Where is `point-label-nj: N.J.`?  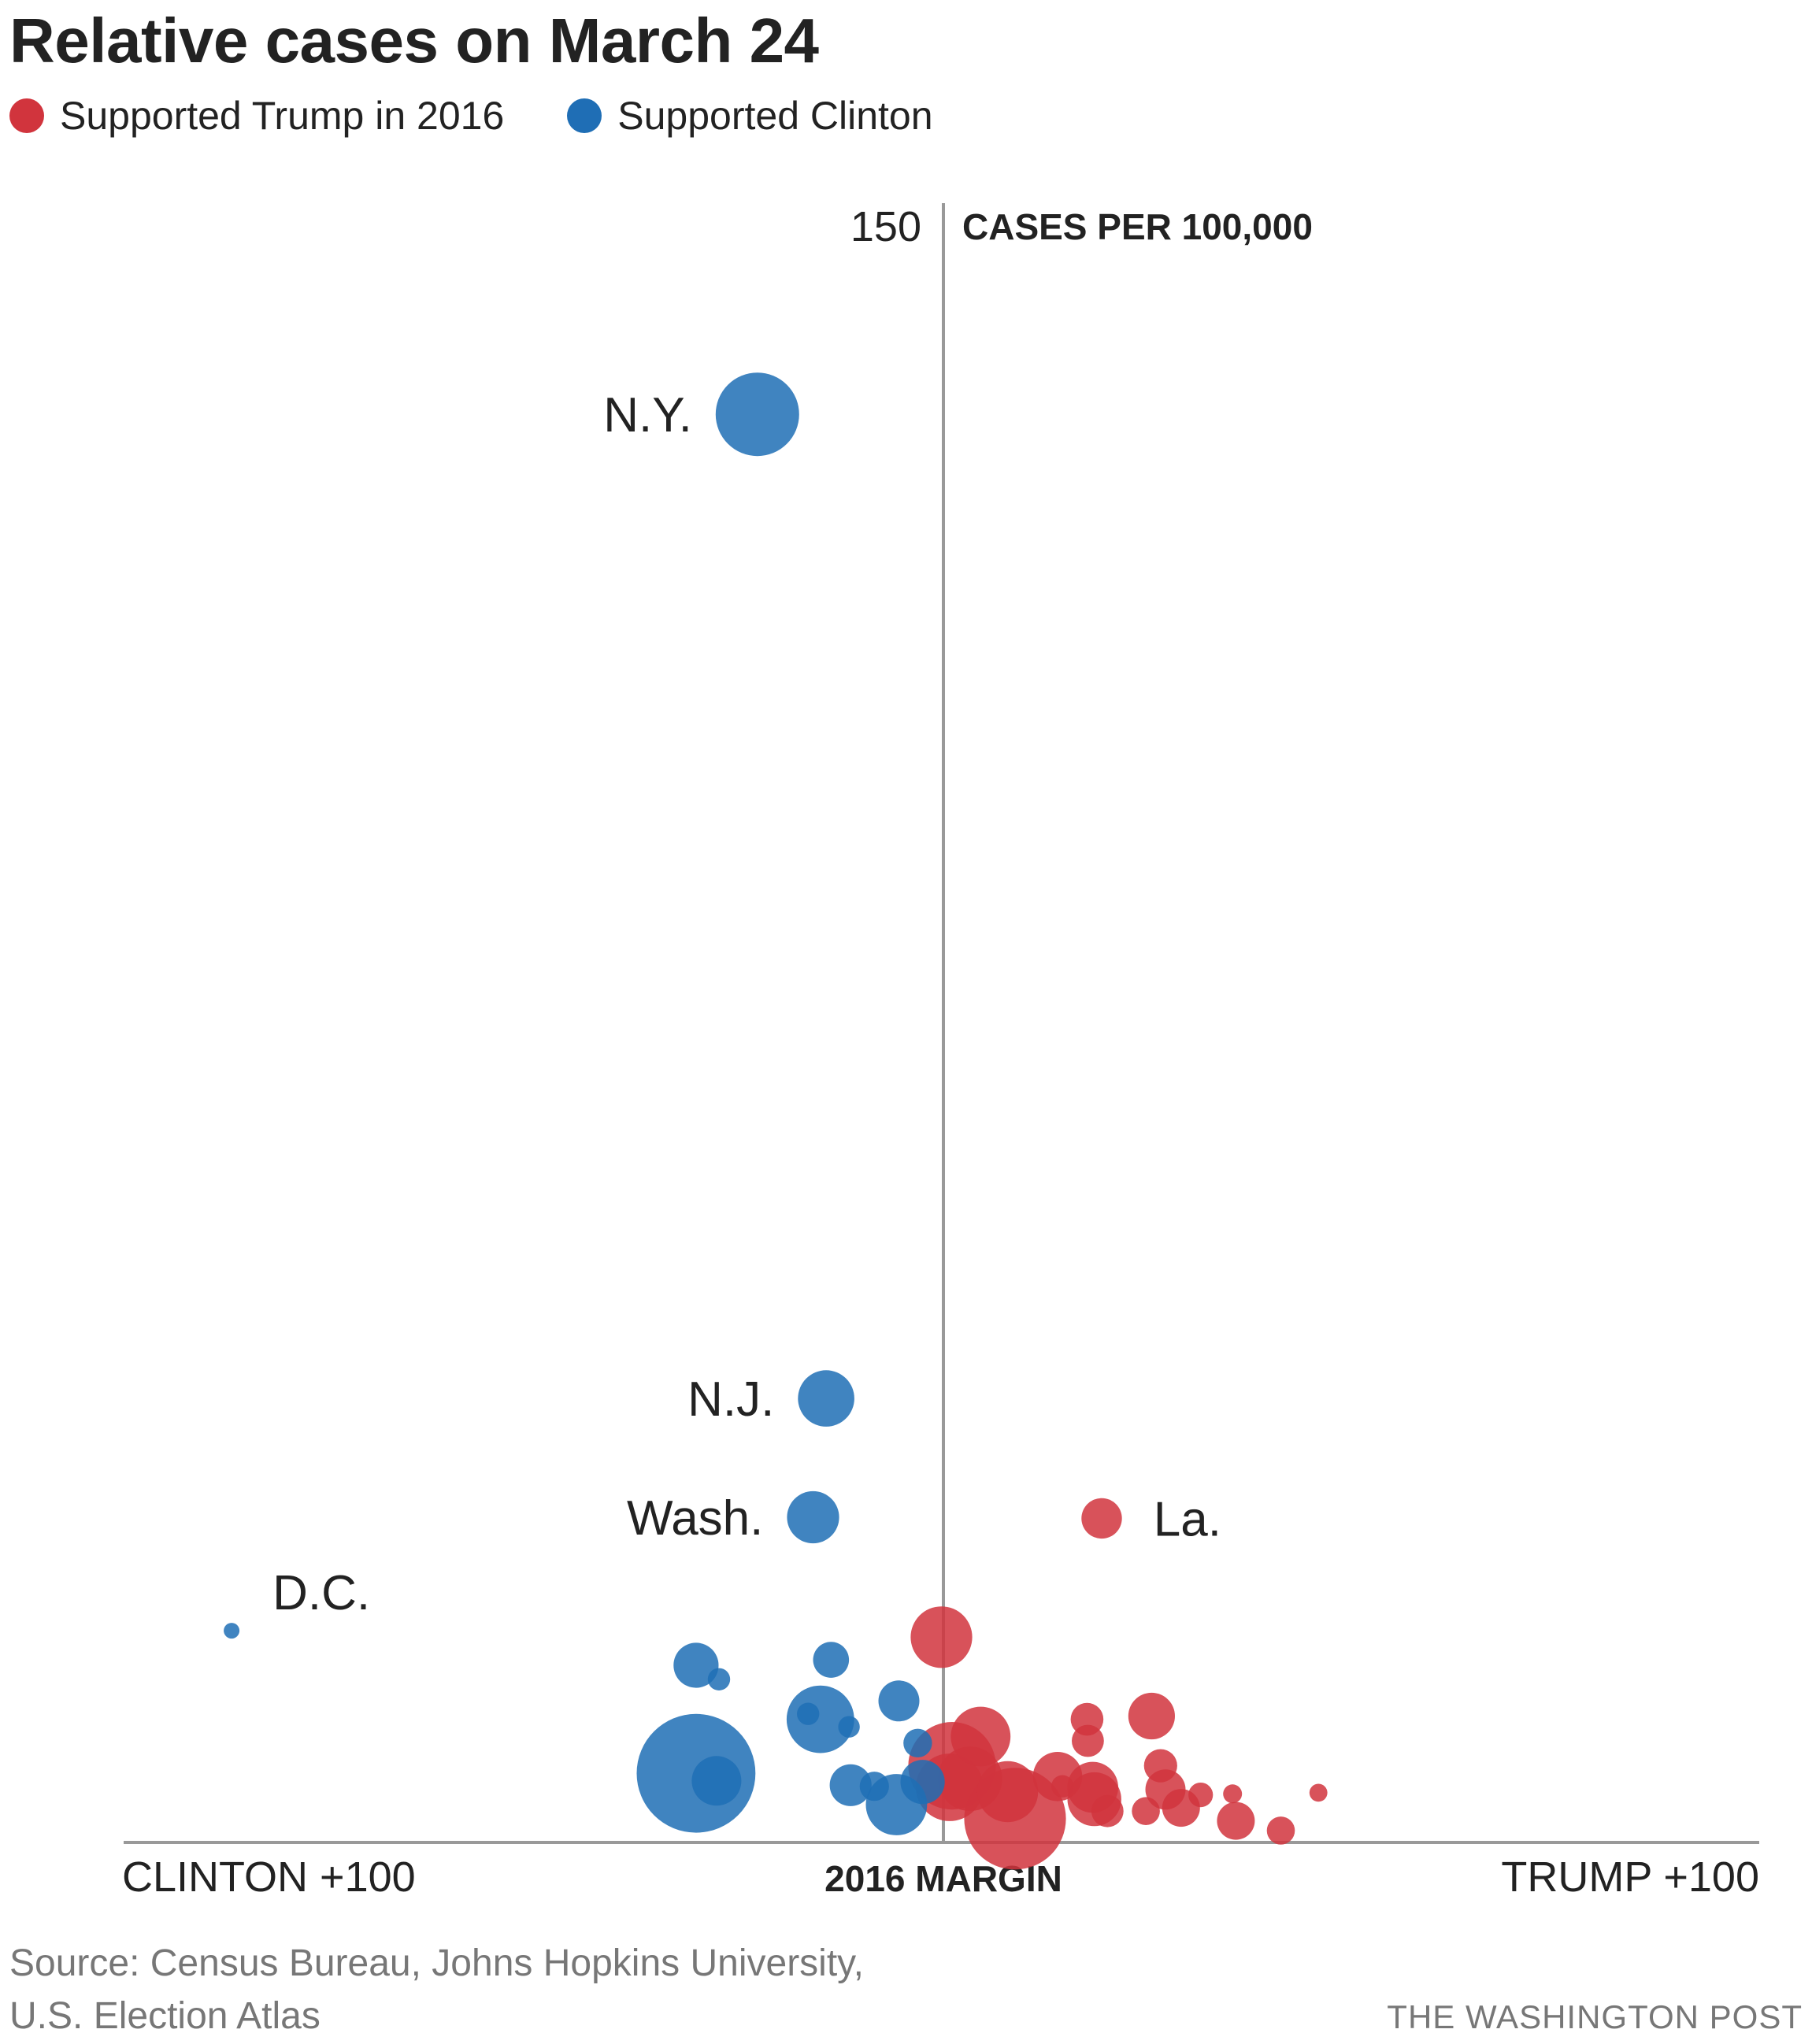
point-label-nj: N.J. is located at coordinates (730, 1399).